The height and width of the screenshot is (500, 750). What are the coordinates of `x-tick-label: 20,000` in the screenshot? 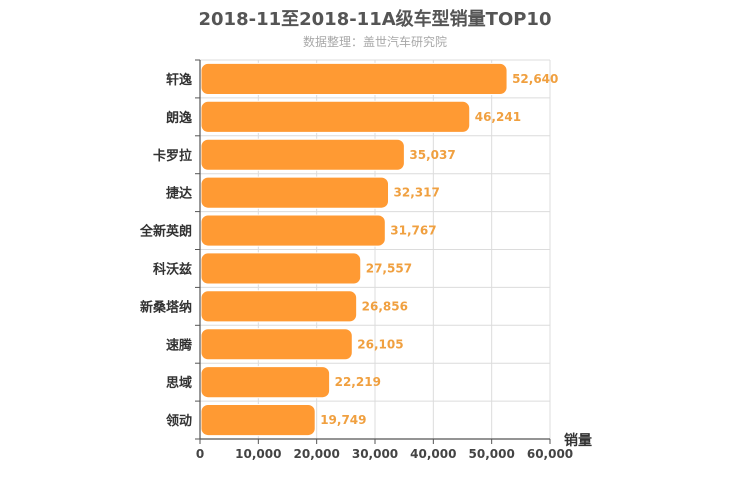 It's located at (317, 454).